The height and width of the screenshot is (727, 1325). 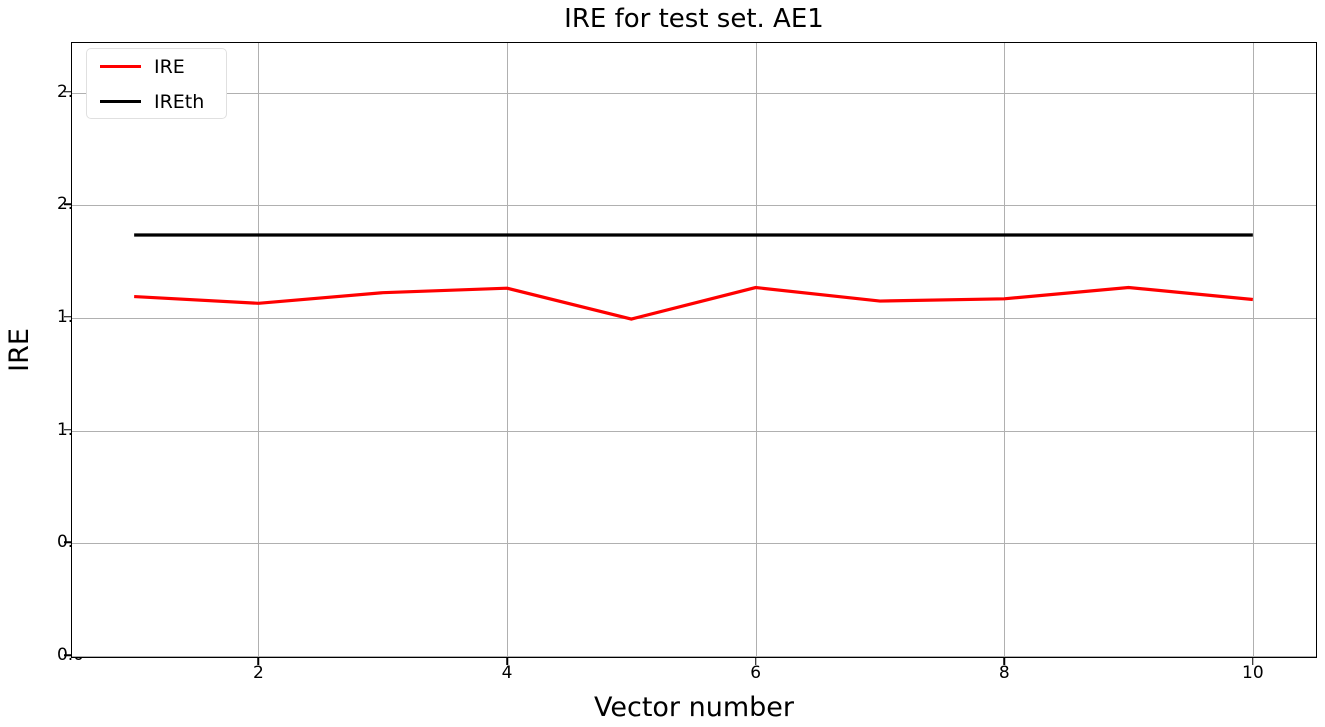 I want to click on x-tick-label: 2, so click(x=258, y=673).